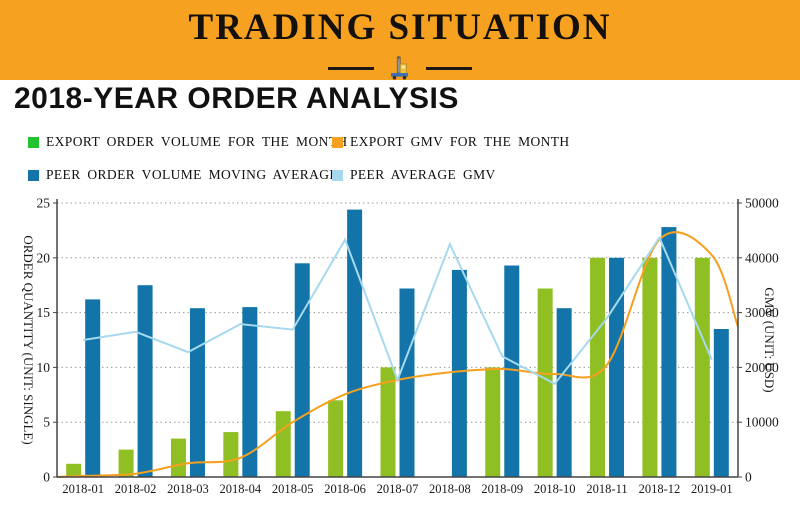  I want to click on axis-label: 40000, so click(762, 257).